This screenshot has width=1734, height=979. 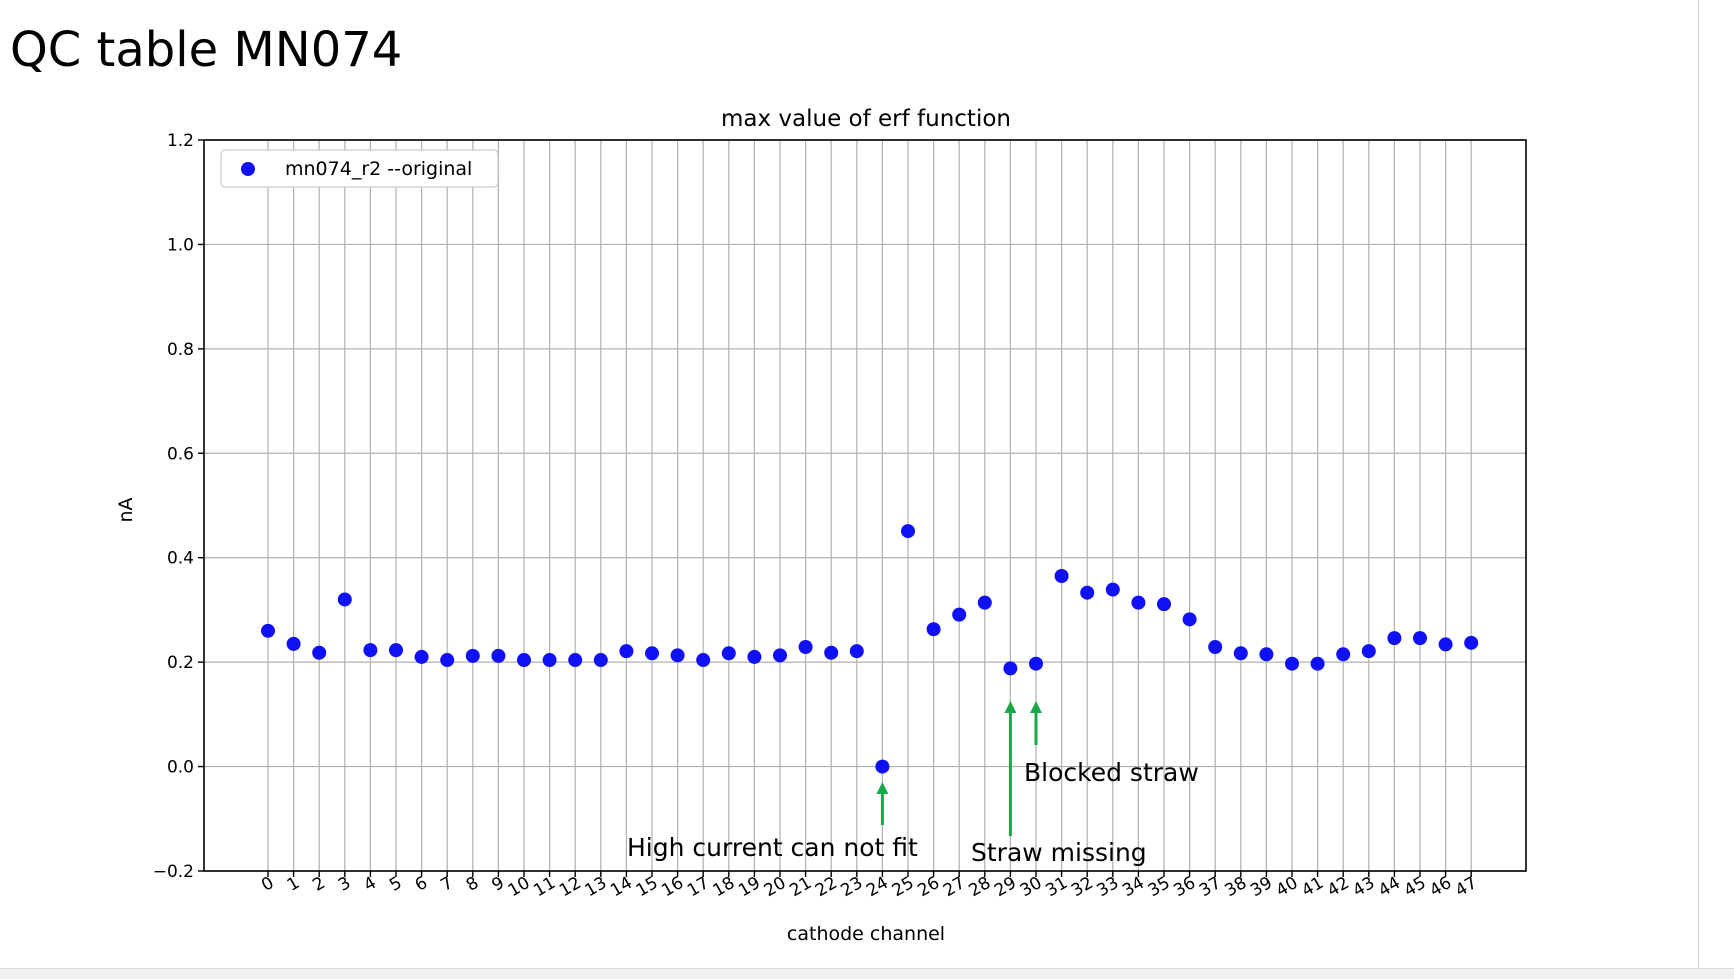 What do you see at coordinates (1415, 887) in the screenshot?
I see `x-tick-label: 45` at bounding box center [1415, 887].